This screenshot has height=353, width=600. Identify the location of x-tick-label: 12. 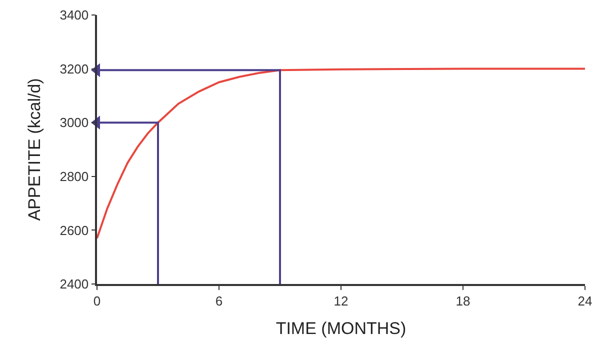
(341, 300).